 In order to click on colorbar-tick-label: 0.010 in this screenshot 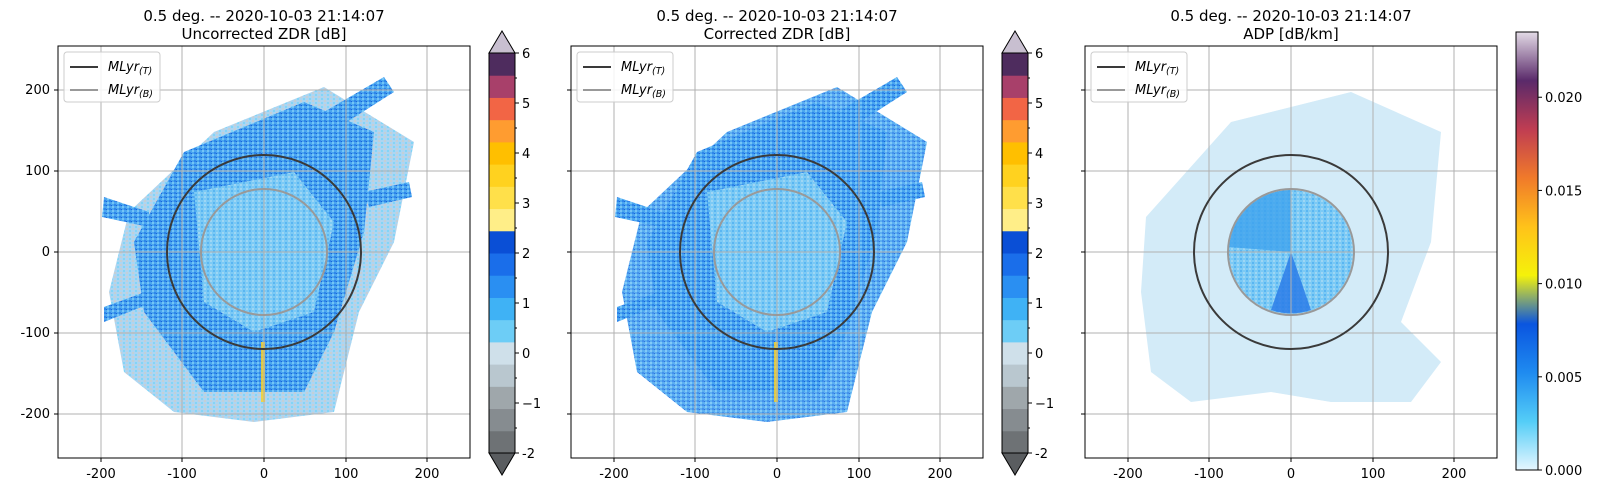, I will do `click(1563, 285)`.